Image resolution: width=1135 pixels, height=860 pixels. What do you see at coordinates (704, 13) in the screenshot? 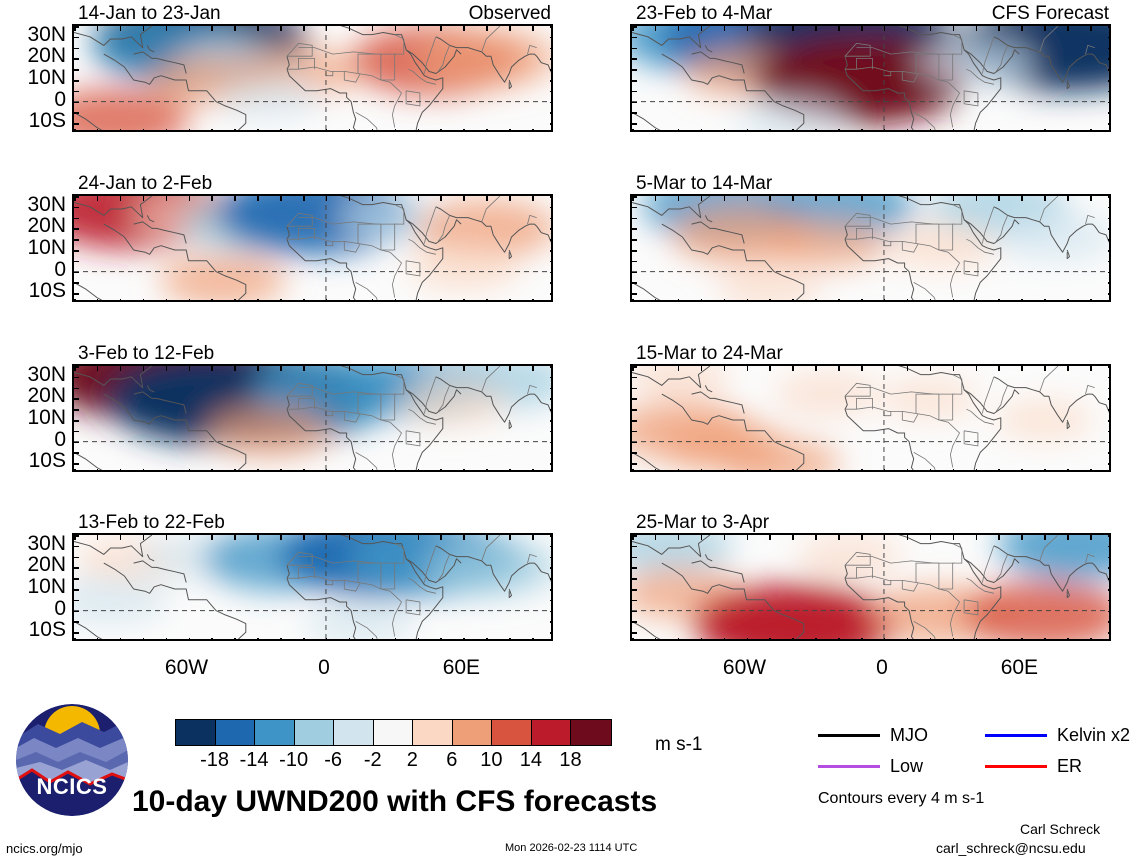
I see `panel-title-4: 23-Feb to 4-Mar` at bounding box center [704, 13].